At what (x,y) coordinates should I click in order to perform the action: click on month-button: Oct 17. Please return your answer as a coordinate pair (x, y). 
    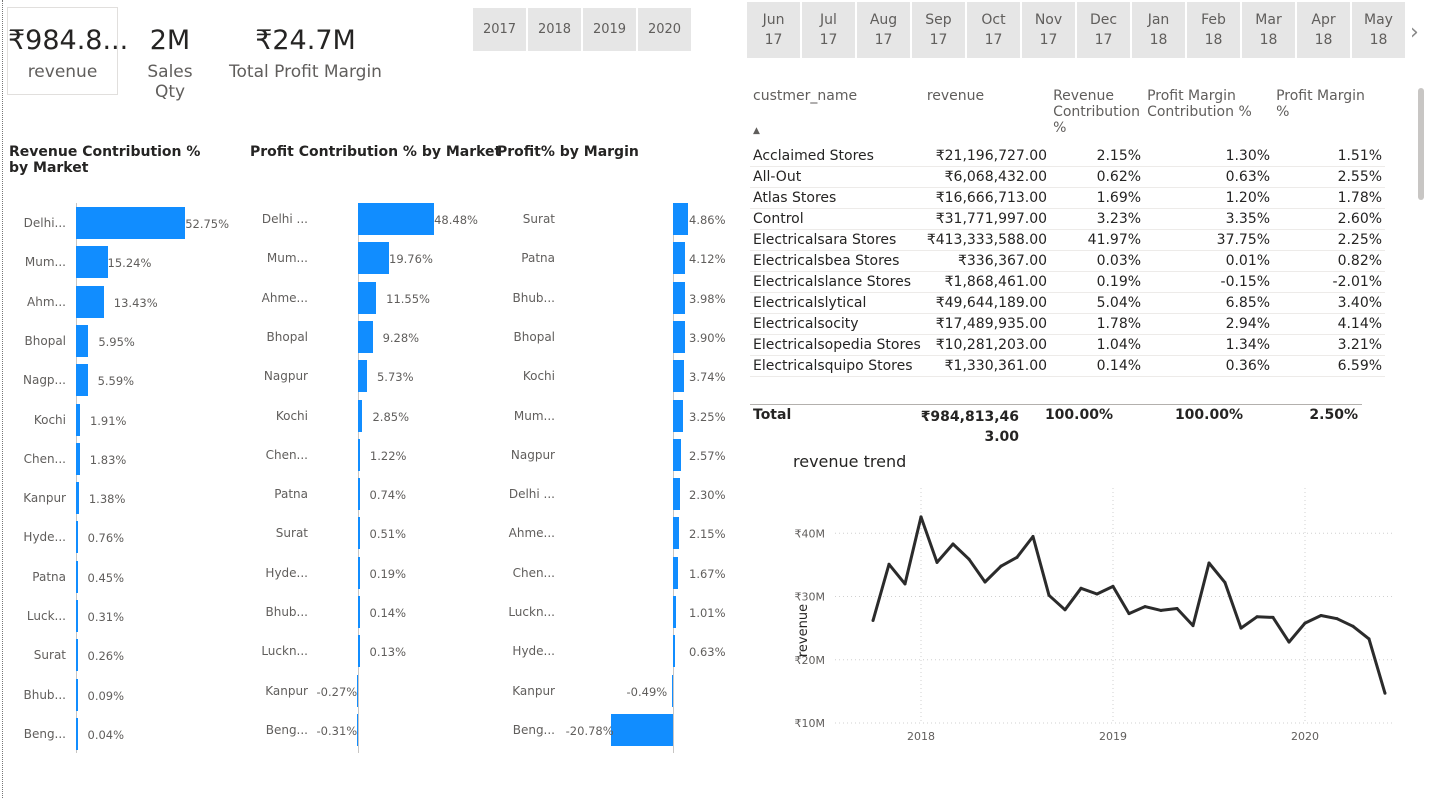
    Looking at the image, I should click on (993, 30).